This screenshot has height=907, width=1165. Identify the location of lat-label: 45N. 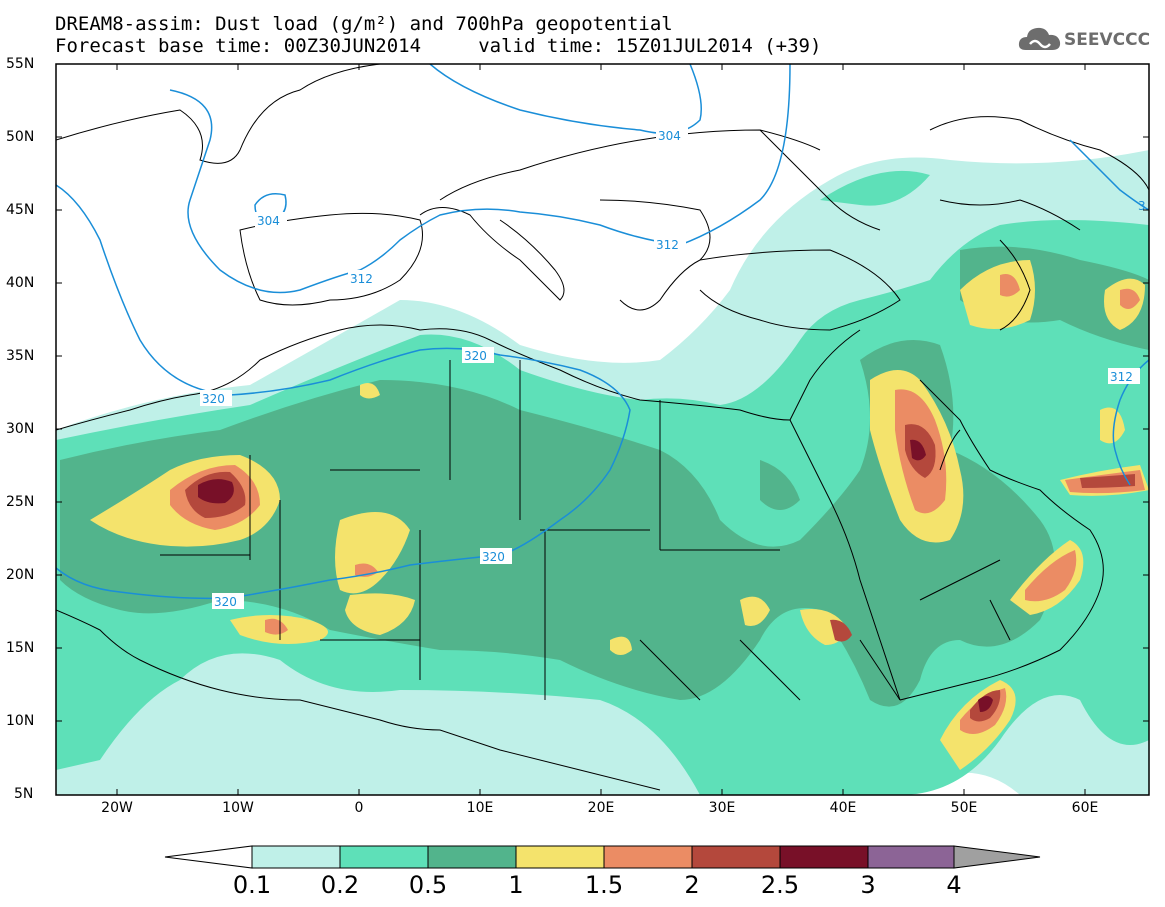
(20, 210).